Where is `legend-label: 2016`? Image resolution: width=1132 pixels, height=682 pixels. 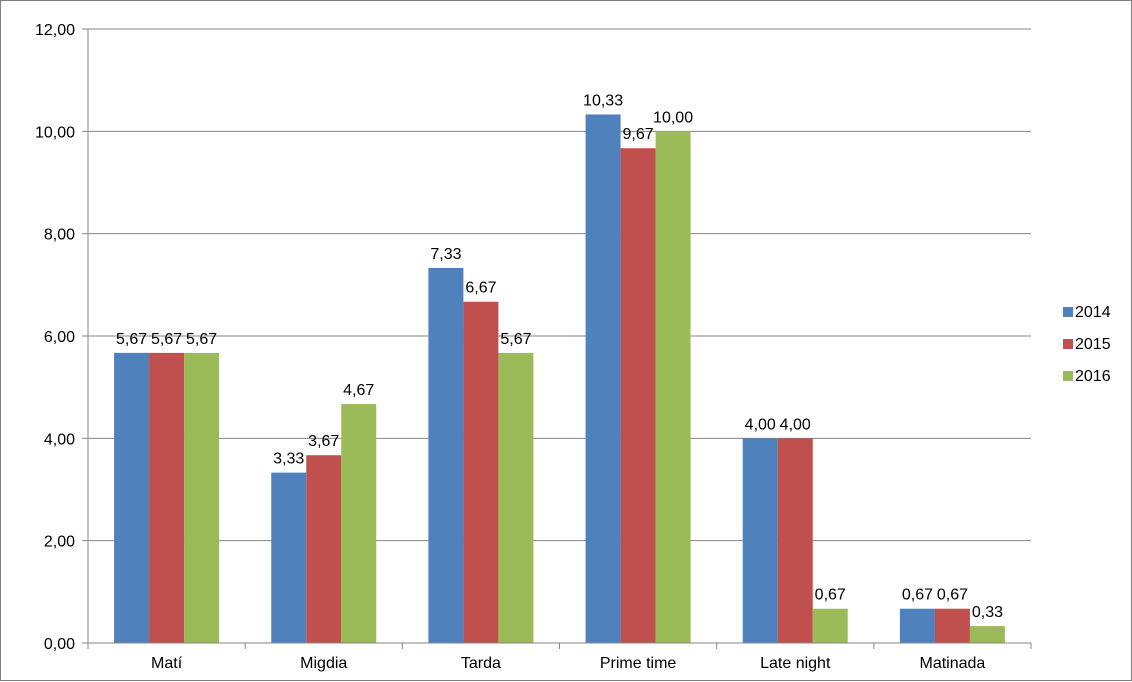
legend-label: 2016 is located at coordinates (1093, 376).